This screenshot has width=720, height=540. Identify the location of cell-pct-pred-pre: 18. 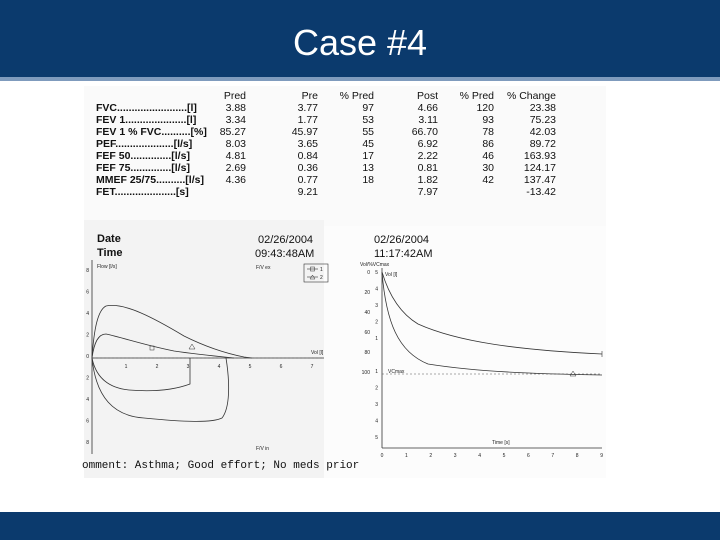
(368, 180).